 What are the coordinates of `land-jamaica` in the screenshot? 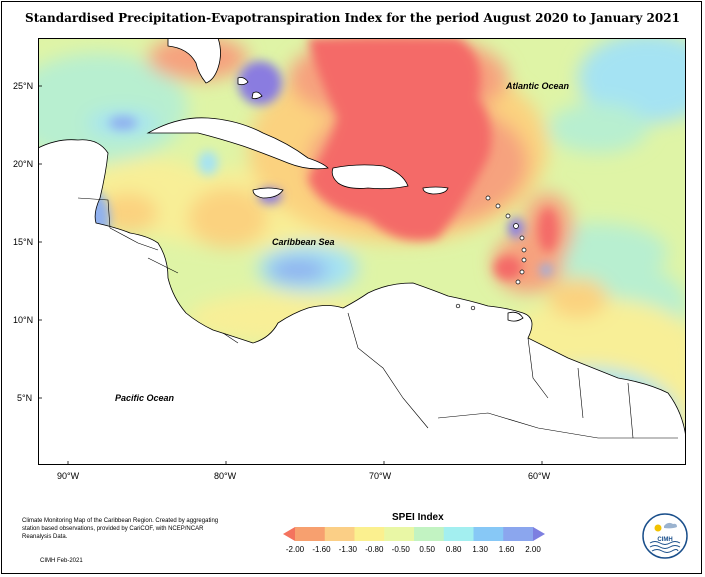 It's located at (268, 193).